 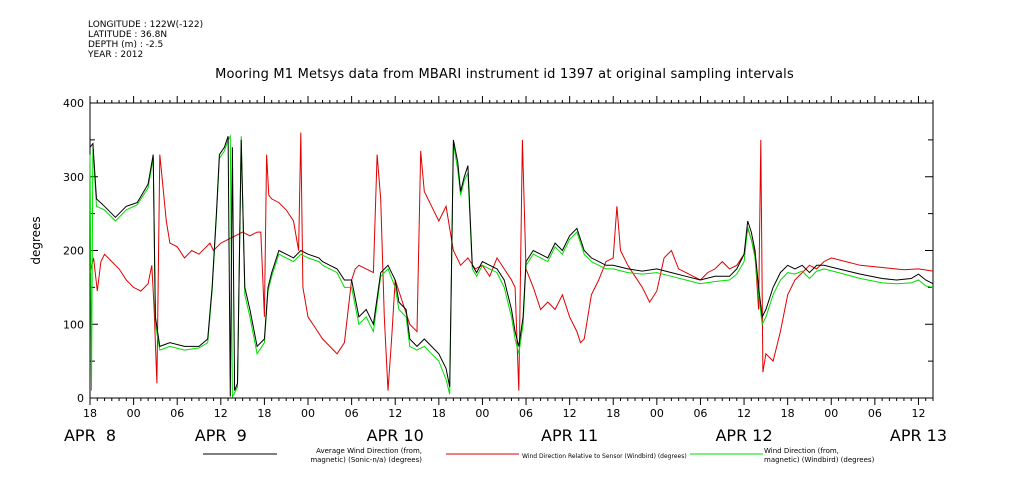 I want to click on x-day-label: APR 13, so click(x=918, y=435).